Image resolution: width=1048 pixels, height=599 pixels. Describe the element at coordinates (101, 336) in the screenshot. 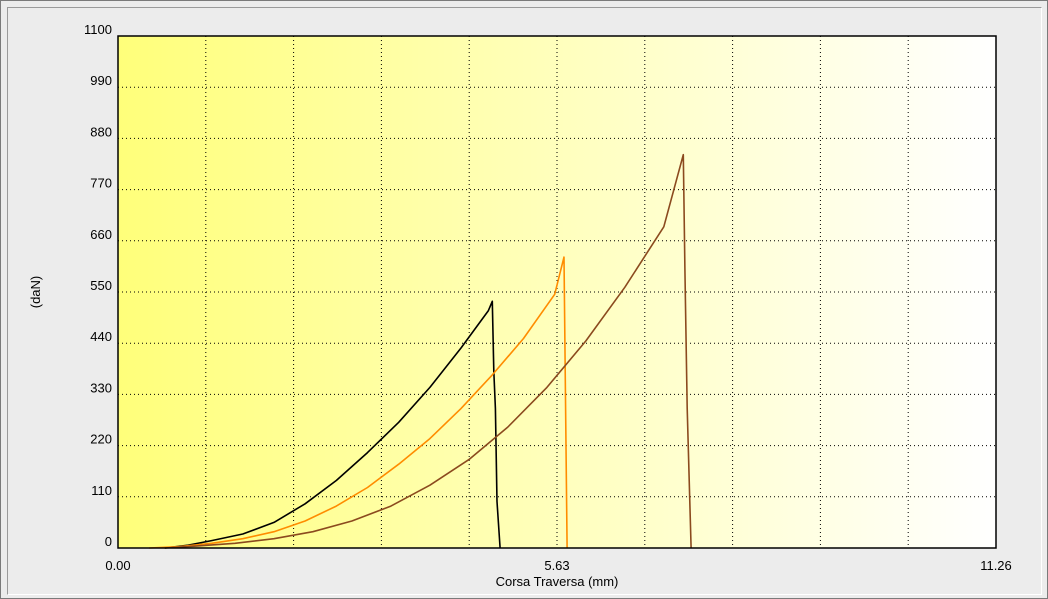

I see `y-tick-label: 440` at that location.